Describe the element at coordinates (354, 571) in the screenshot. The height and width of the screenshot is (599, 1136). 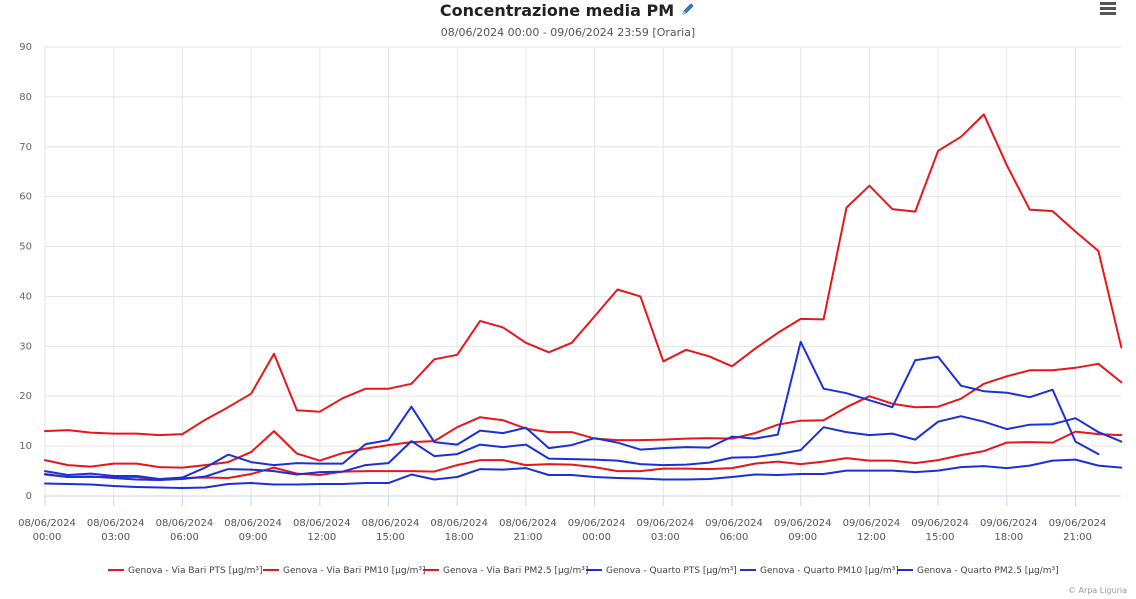
I see `legend-item-label: Genova - Via Bari PM10 [µg/m³]` at that location.